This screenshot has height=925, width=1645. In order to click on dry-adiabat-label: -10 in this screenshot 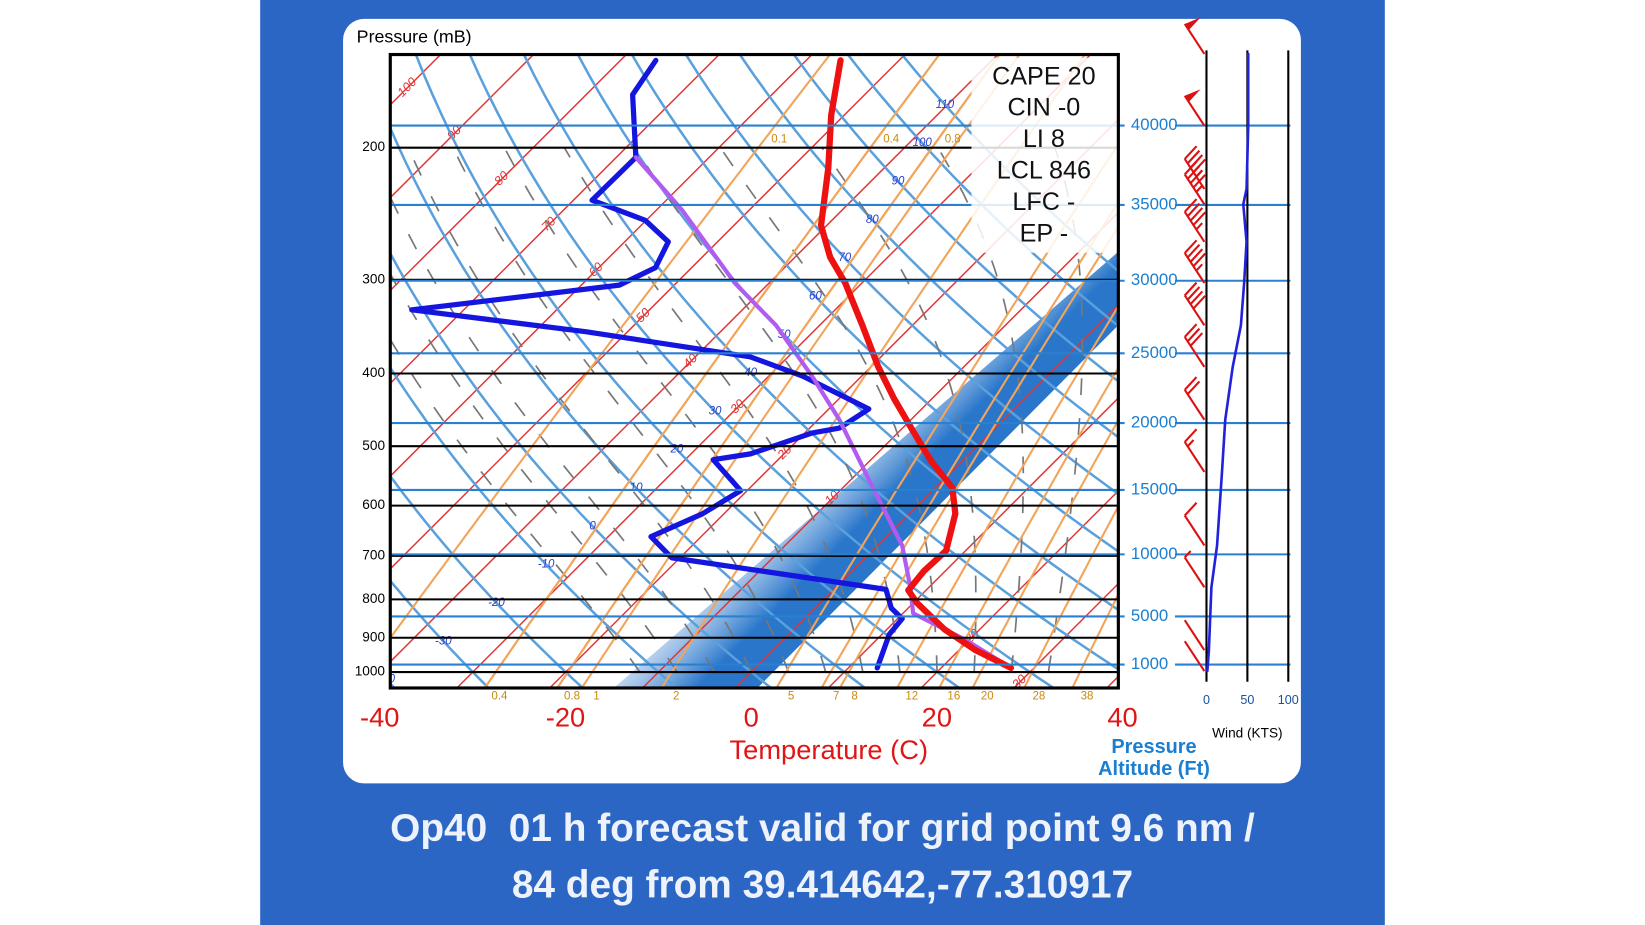, I will do `click(546, 565)`.